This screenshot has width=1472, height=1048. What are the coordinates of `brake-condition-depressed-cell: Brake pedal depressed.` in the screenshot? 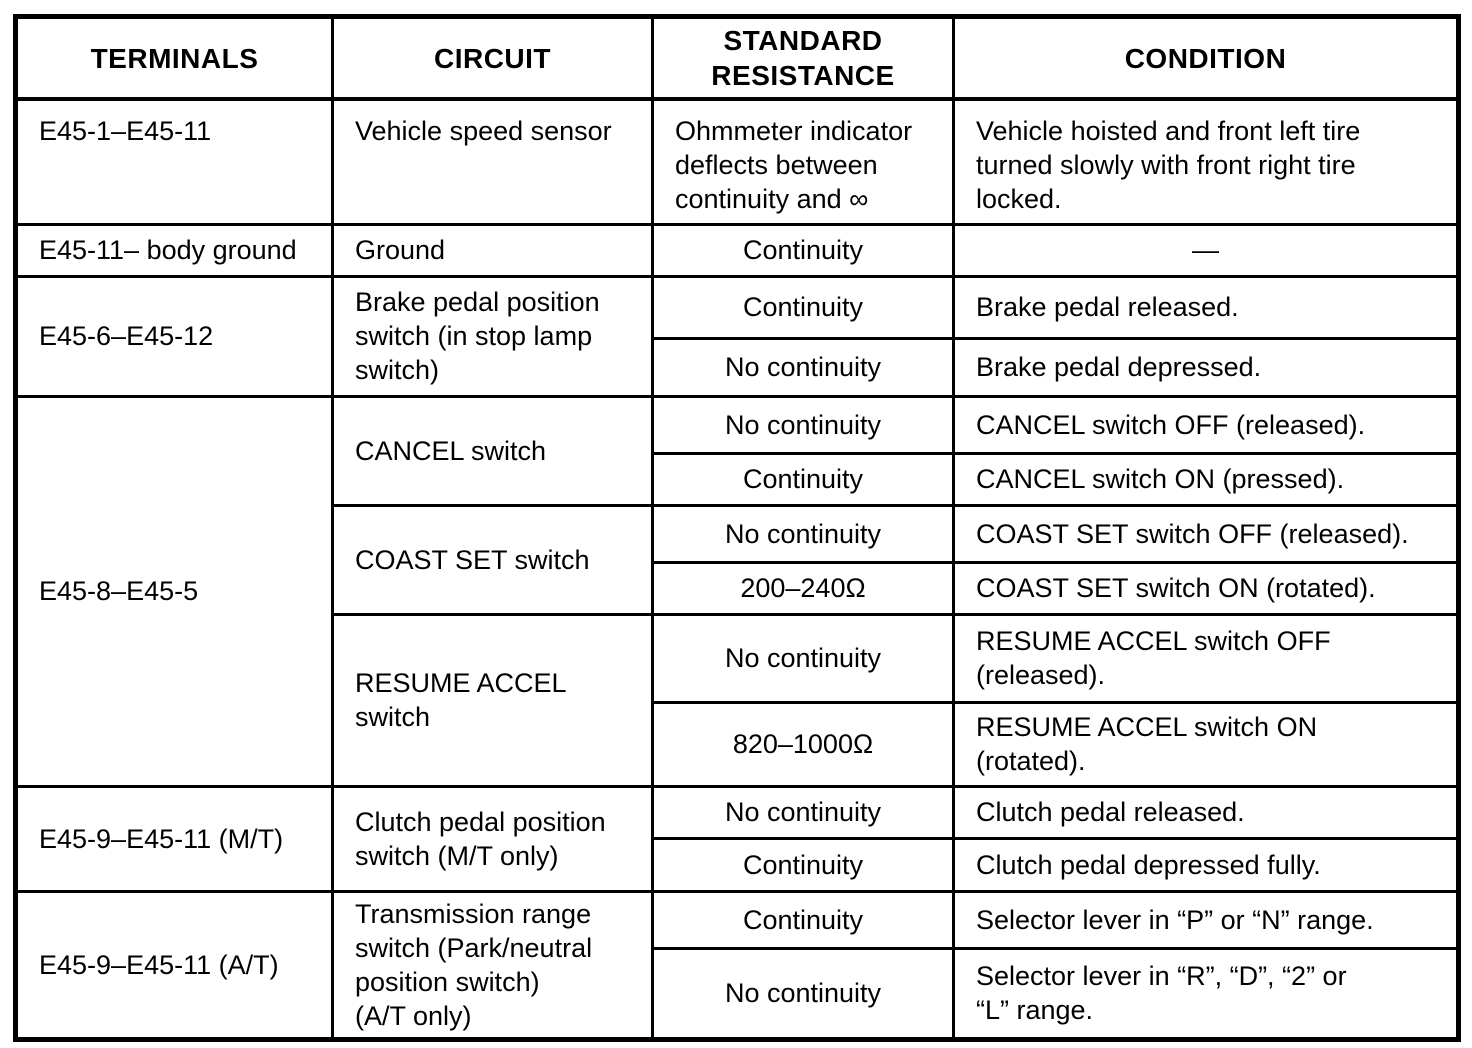 It's located at (1206, 367).